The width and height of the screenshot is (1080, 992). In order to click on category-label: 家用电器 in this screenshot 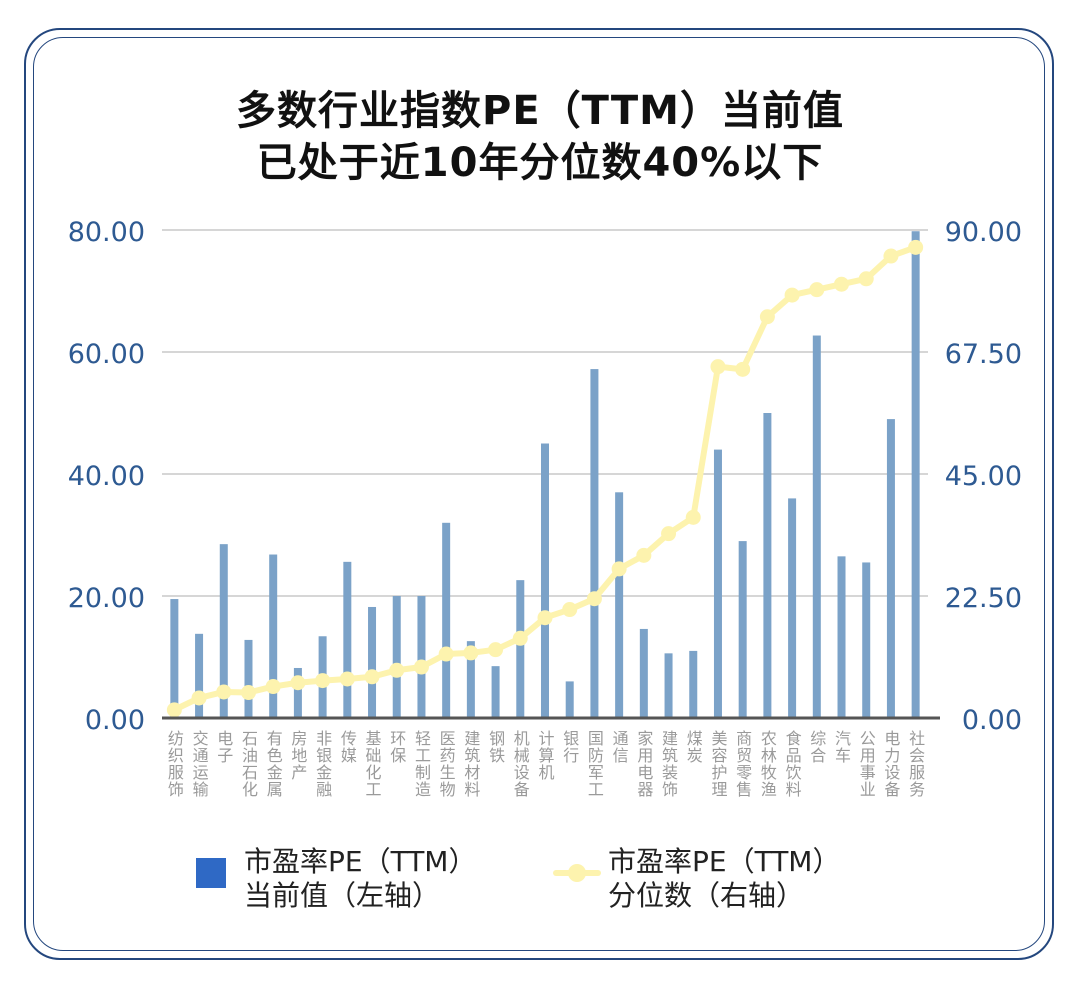, I will do `click(643, 764)`.